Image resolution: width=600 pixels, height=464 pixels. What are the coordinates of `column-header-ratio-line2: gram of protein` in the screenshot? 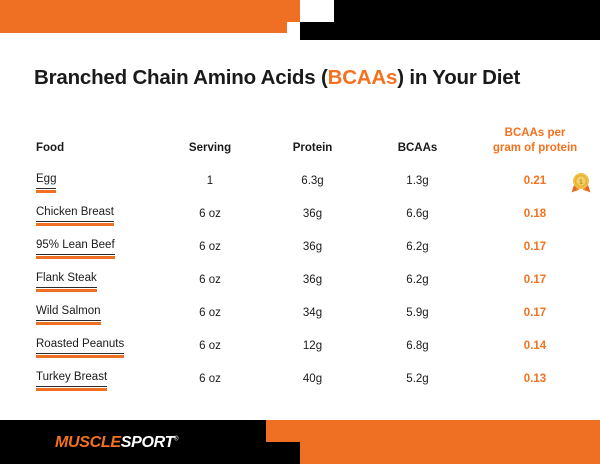 It's located at (535, 148).